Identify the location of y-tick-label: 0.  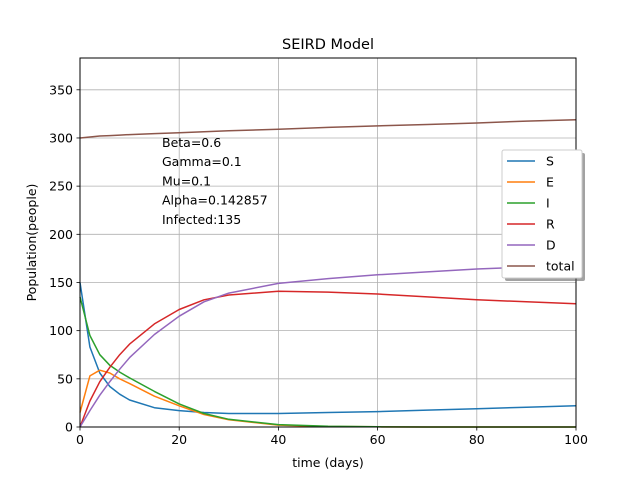
(69, 427).